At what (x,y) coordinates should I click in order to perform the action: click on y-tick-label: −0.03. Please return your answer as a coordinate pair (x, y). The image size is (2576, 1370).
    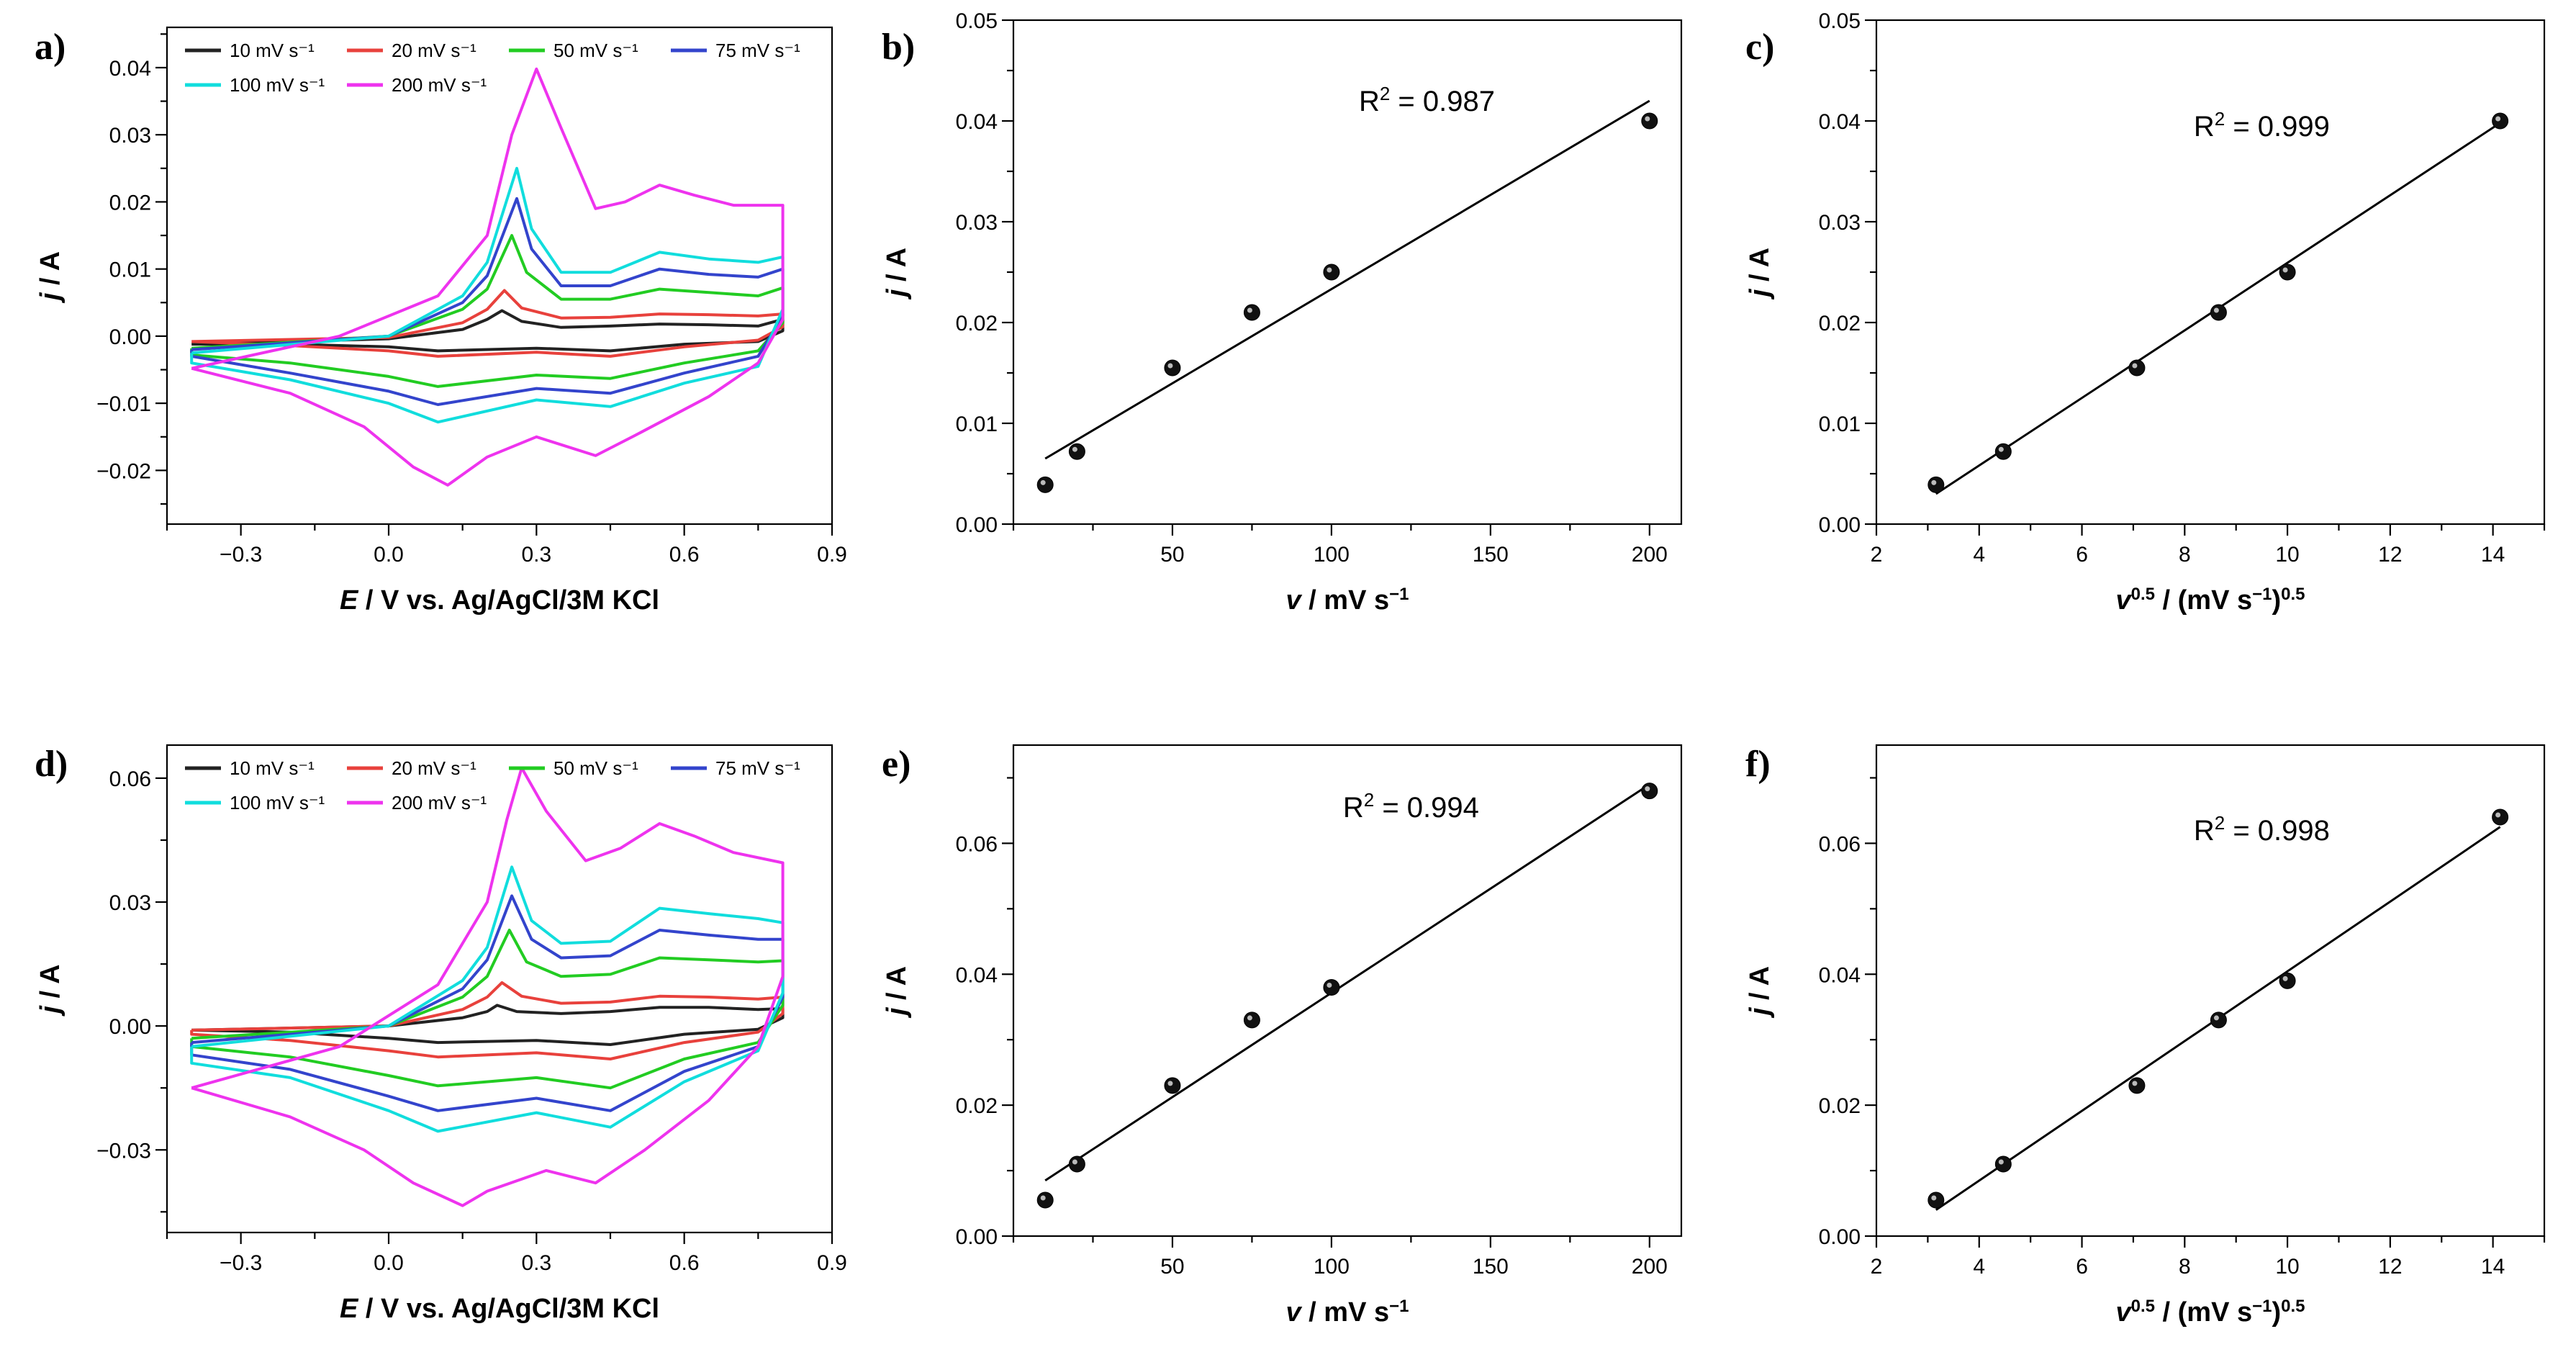
    Looking at the image, I should click on (123, 1151).